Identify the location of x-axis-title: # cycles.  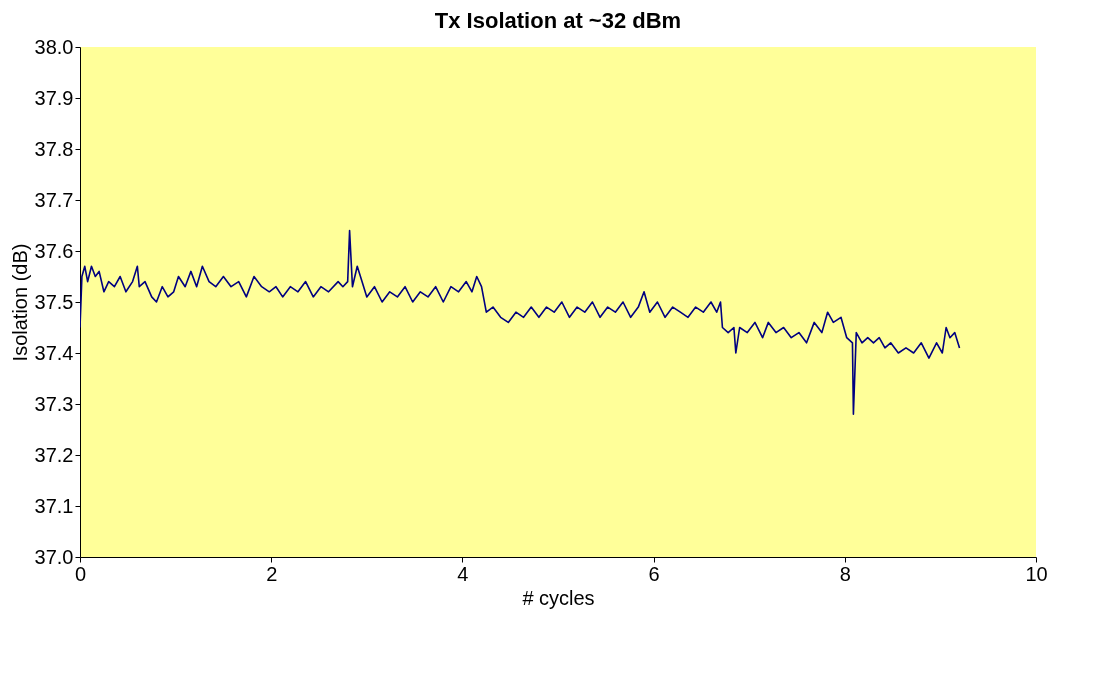
(558, 597).